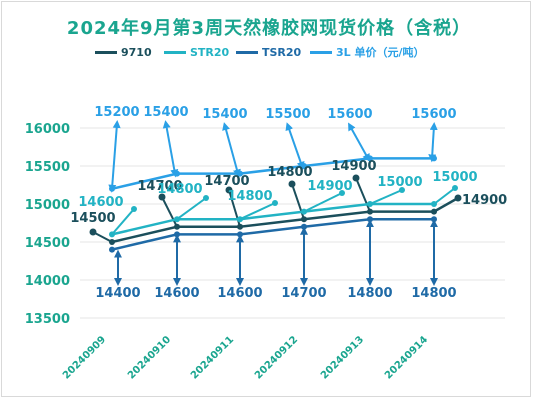 This screenshot has height=400, width=534. I want to click on legend-item-9710: 9710, so click(123, 52).